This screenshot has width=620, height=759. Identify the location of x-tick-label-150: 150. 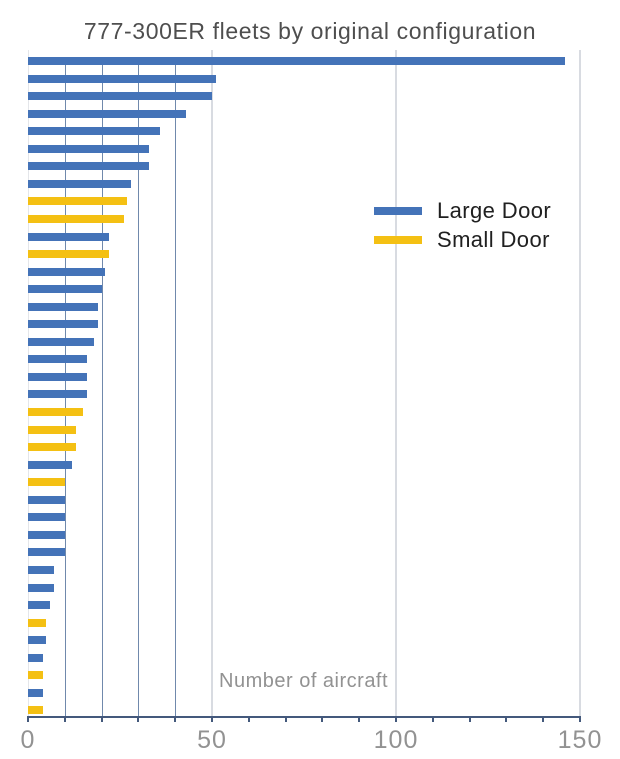
(580, 740).